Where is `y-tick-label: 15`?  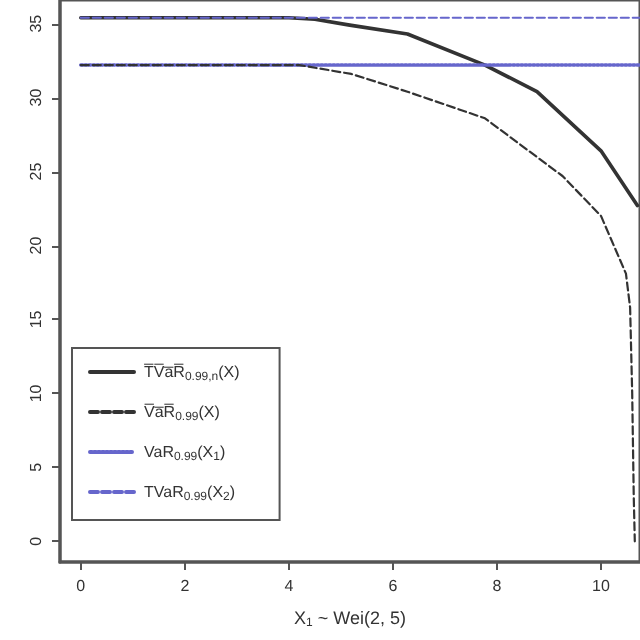
y-tick-label: 15 is located at coordinates (36, 319).